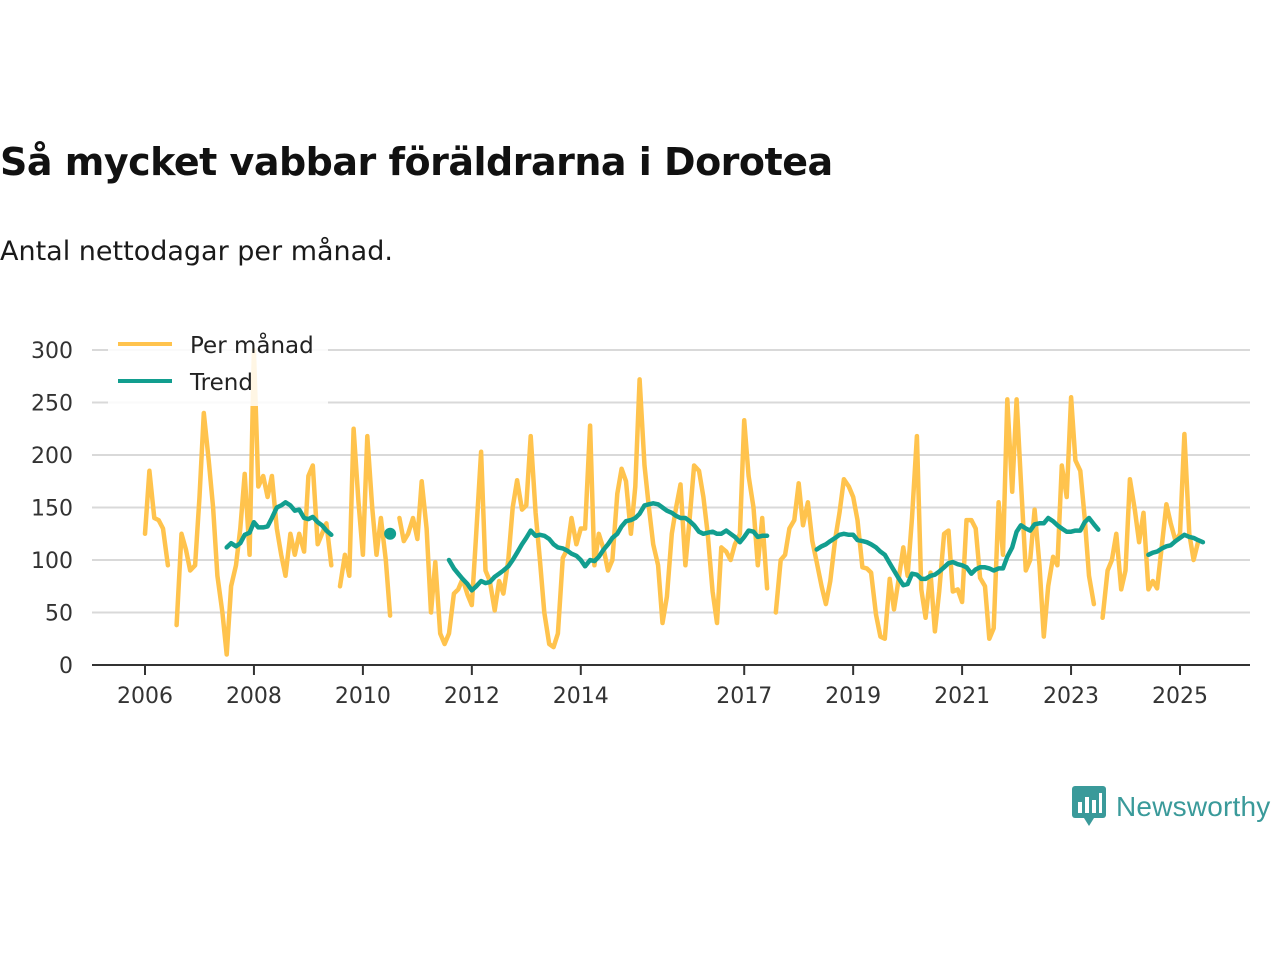 The height and width of the screenshot is (960, 1280). What do you see at coordinates (744, 696) in the screenshot?
I see `x-tick-label: 2017` at bounding box center [744, 696].